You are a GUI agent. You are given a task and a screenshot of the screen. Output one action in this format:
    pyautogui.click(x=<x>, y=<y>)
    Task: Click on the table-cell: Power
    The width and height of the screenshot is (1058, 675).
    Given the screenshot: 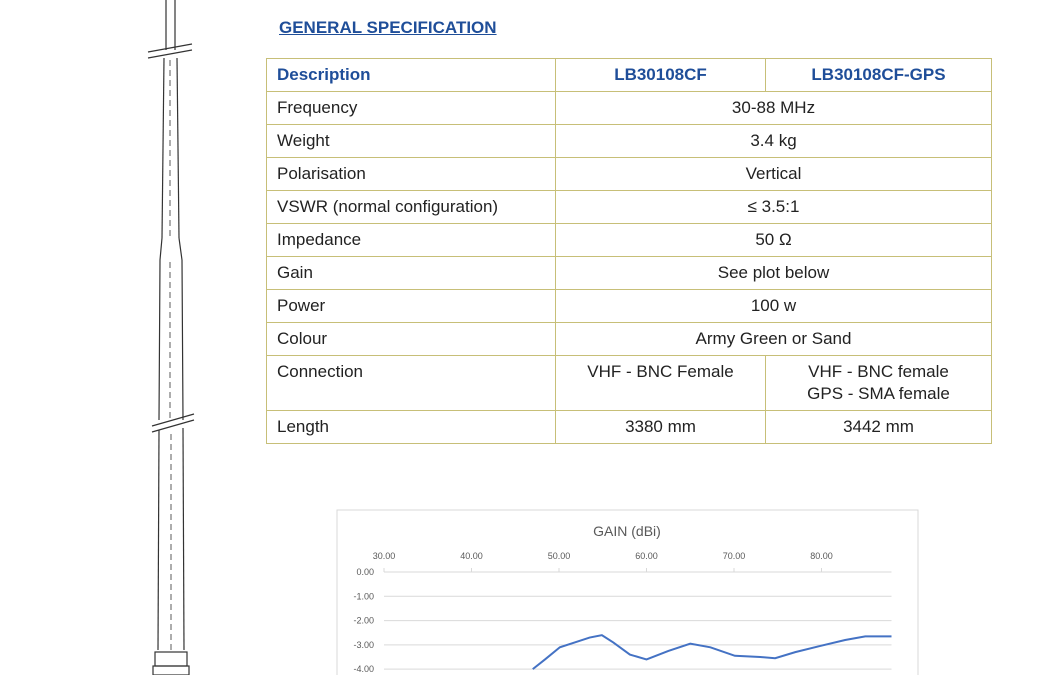 What is the action you would take?
    pyautogui.click(x=411, y=306)
    